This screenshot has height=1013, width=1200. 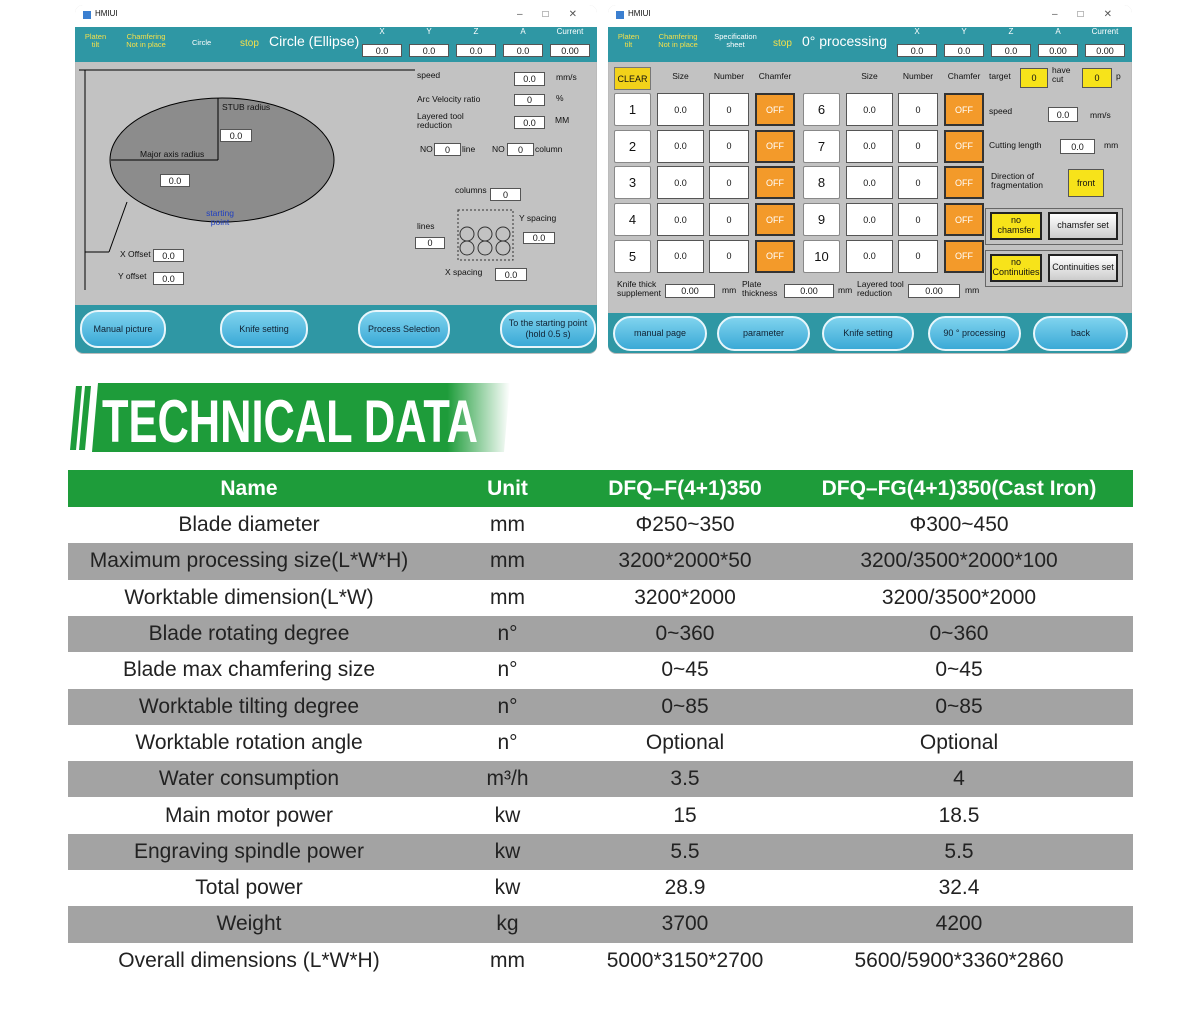 What do you see at coordinates (118, 227) in the screenshot?
I see `offset-arrow` at bounding box center [118, 227].